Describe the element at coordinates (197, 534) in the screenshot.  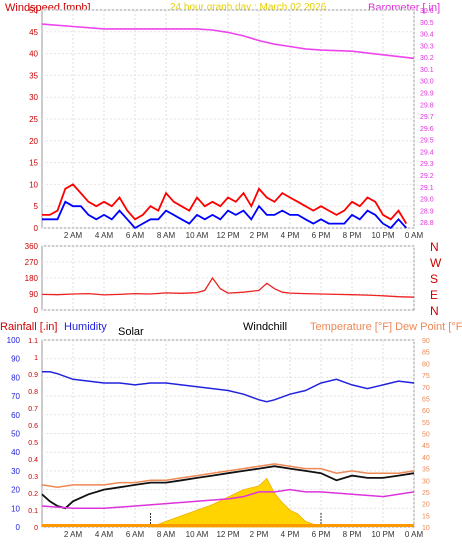
I see `panel-2-time-label: 10 AM` at that location.